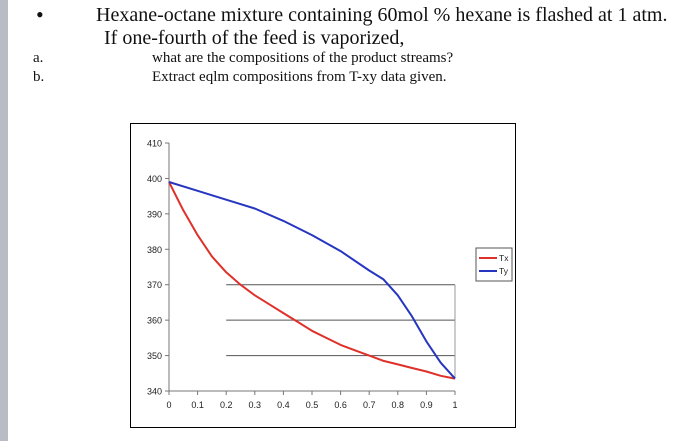  Describe the element at coordinates (154, 179) in the screenshot. I see `y-tick-label: 400` at that location.